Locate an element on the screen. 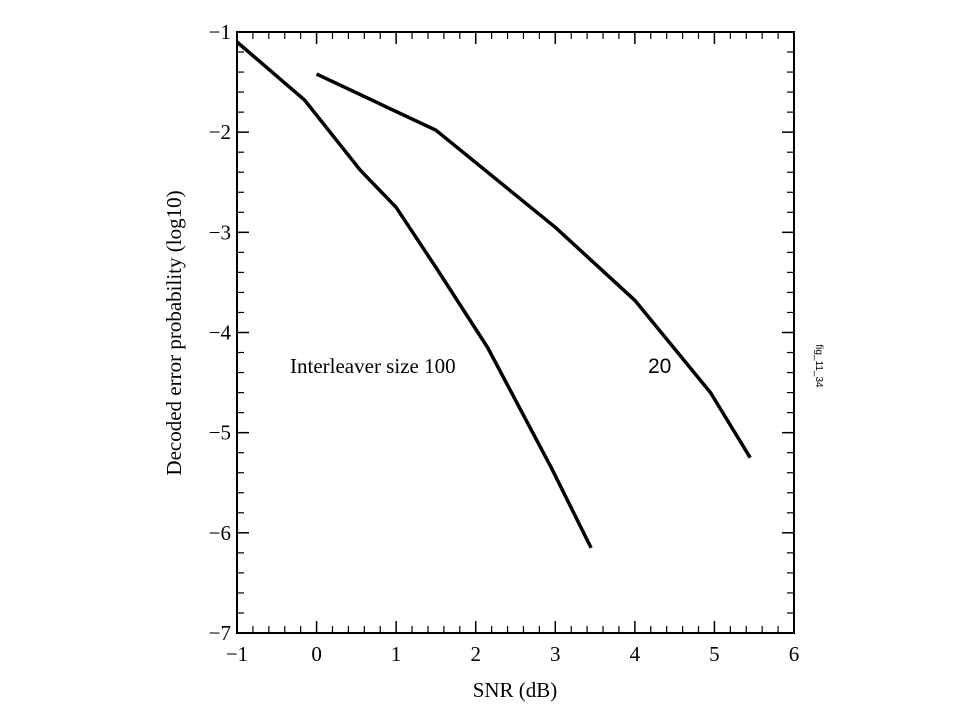  x-tick-label: 0 is located at coordinates (316, 654).